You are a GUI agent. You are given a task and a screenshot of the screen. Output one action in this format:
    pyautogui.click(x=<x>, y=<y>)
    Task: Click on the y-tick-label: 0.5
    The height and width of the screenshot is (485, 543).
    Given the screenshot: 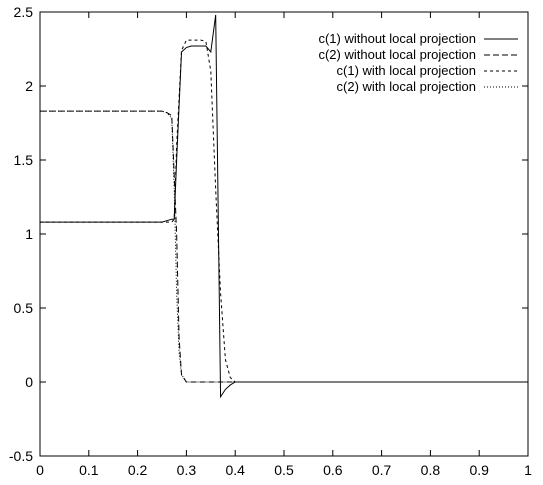 What is the action you would take?
    pyautogui.click(x=24, y=308)
    